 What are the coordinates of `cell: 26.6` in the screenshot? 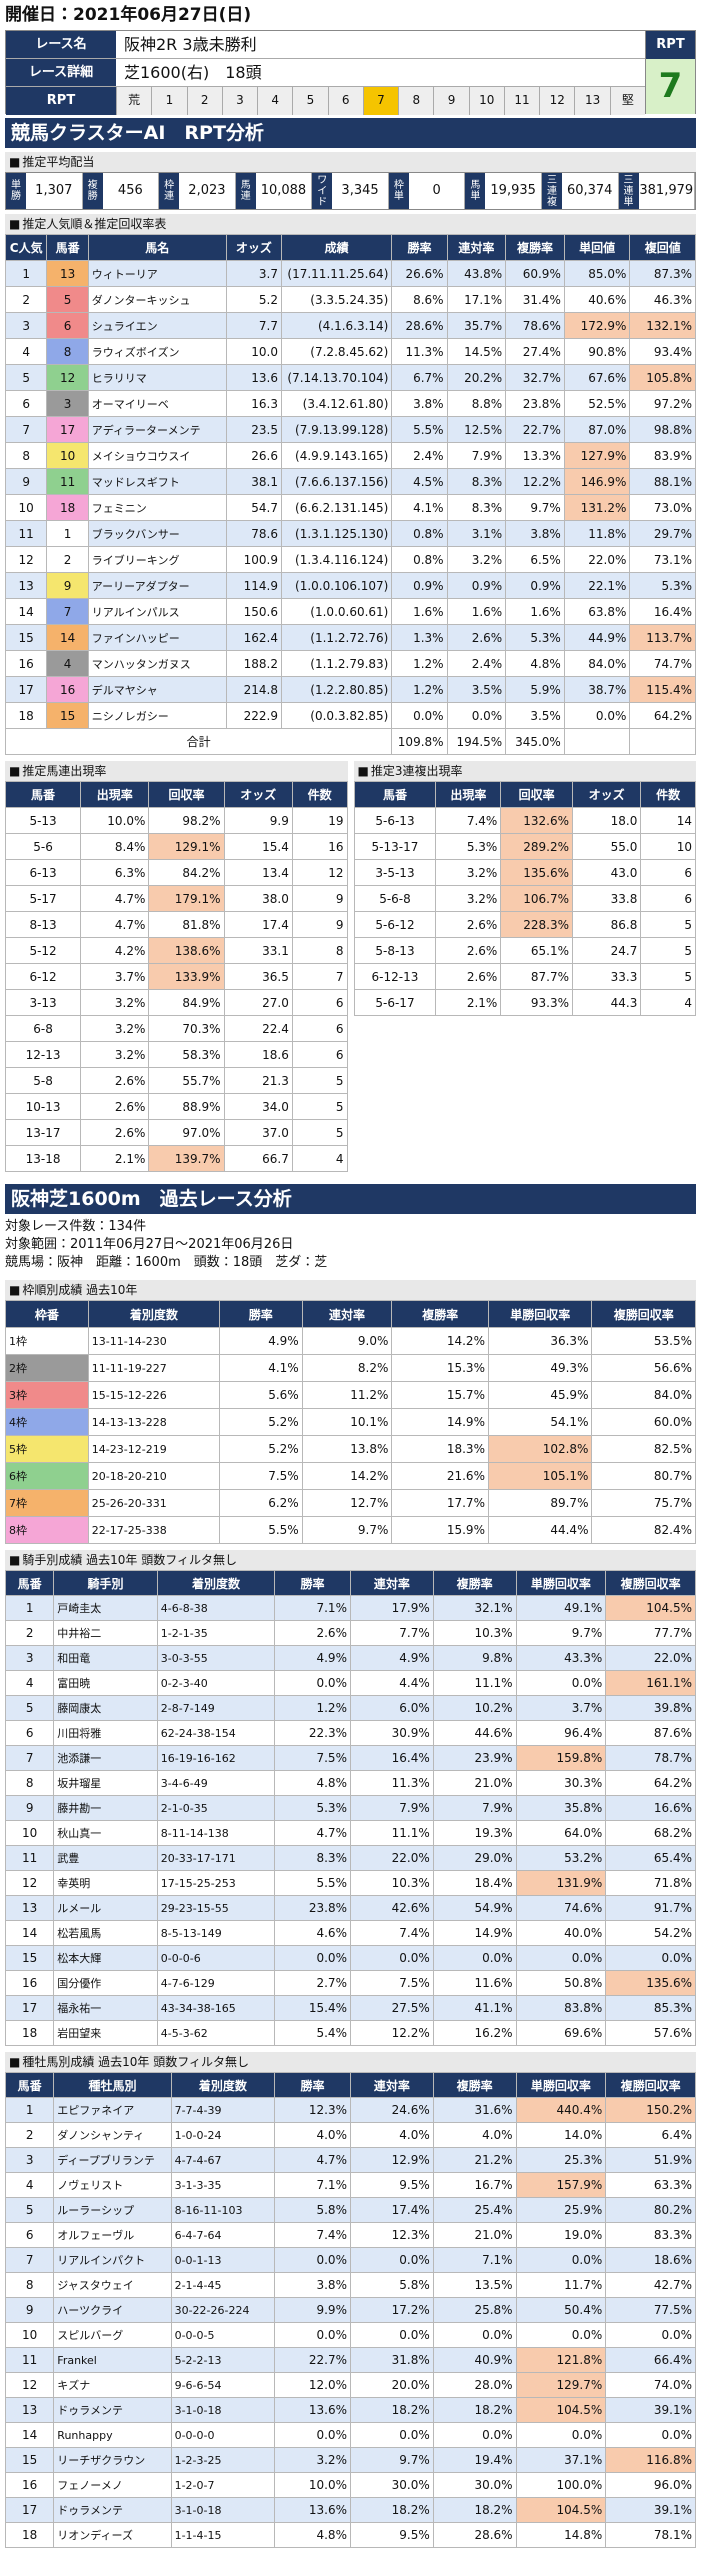 It's located at (253, 455).